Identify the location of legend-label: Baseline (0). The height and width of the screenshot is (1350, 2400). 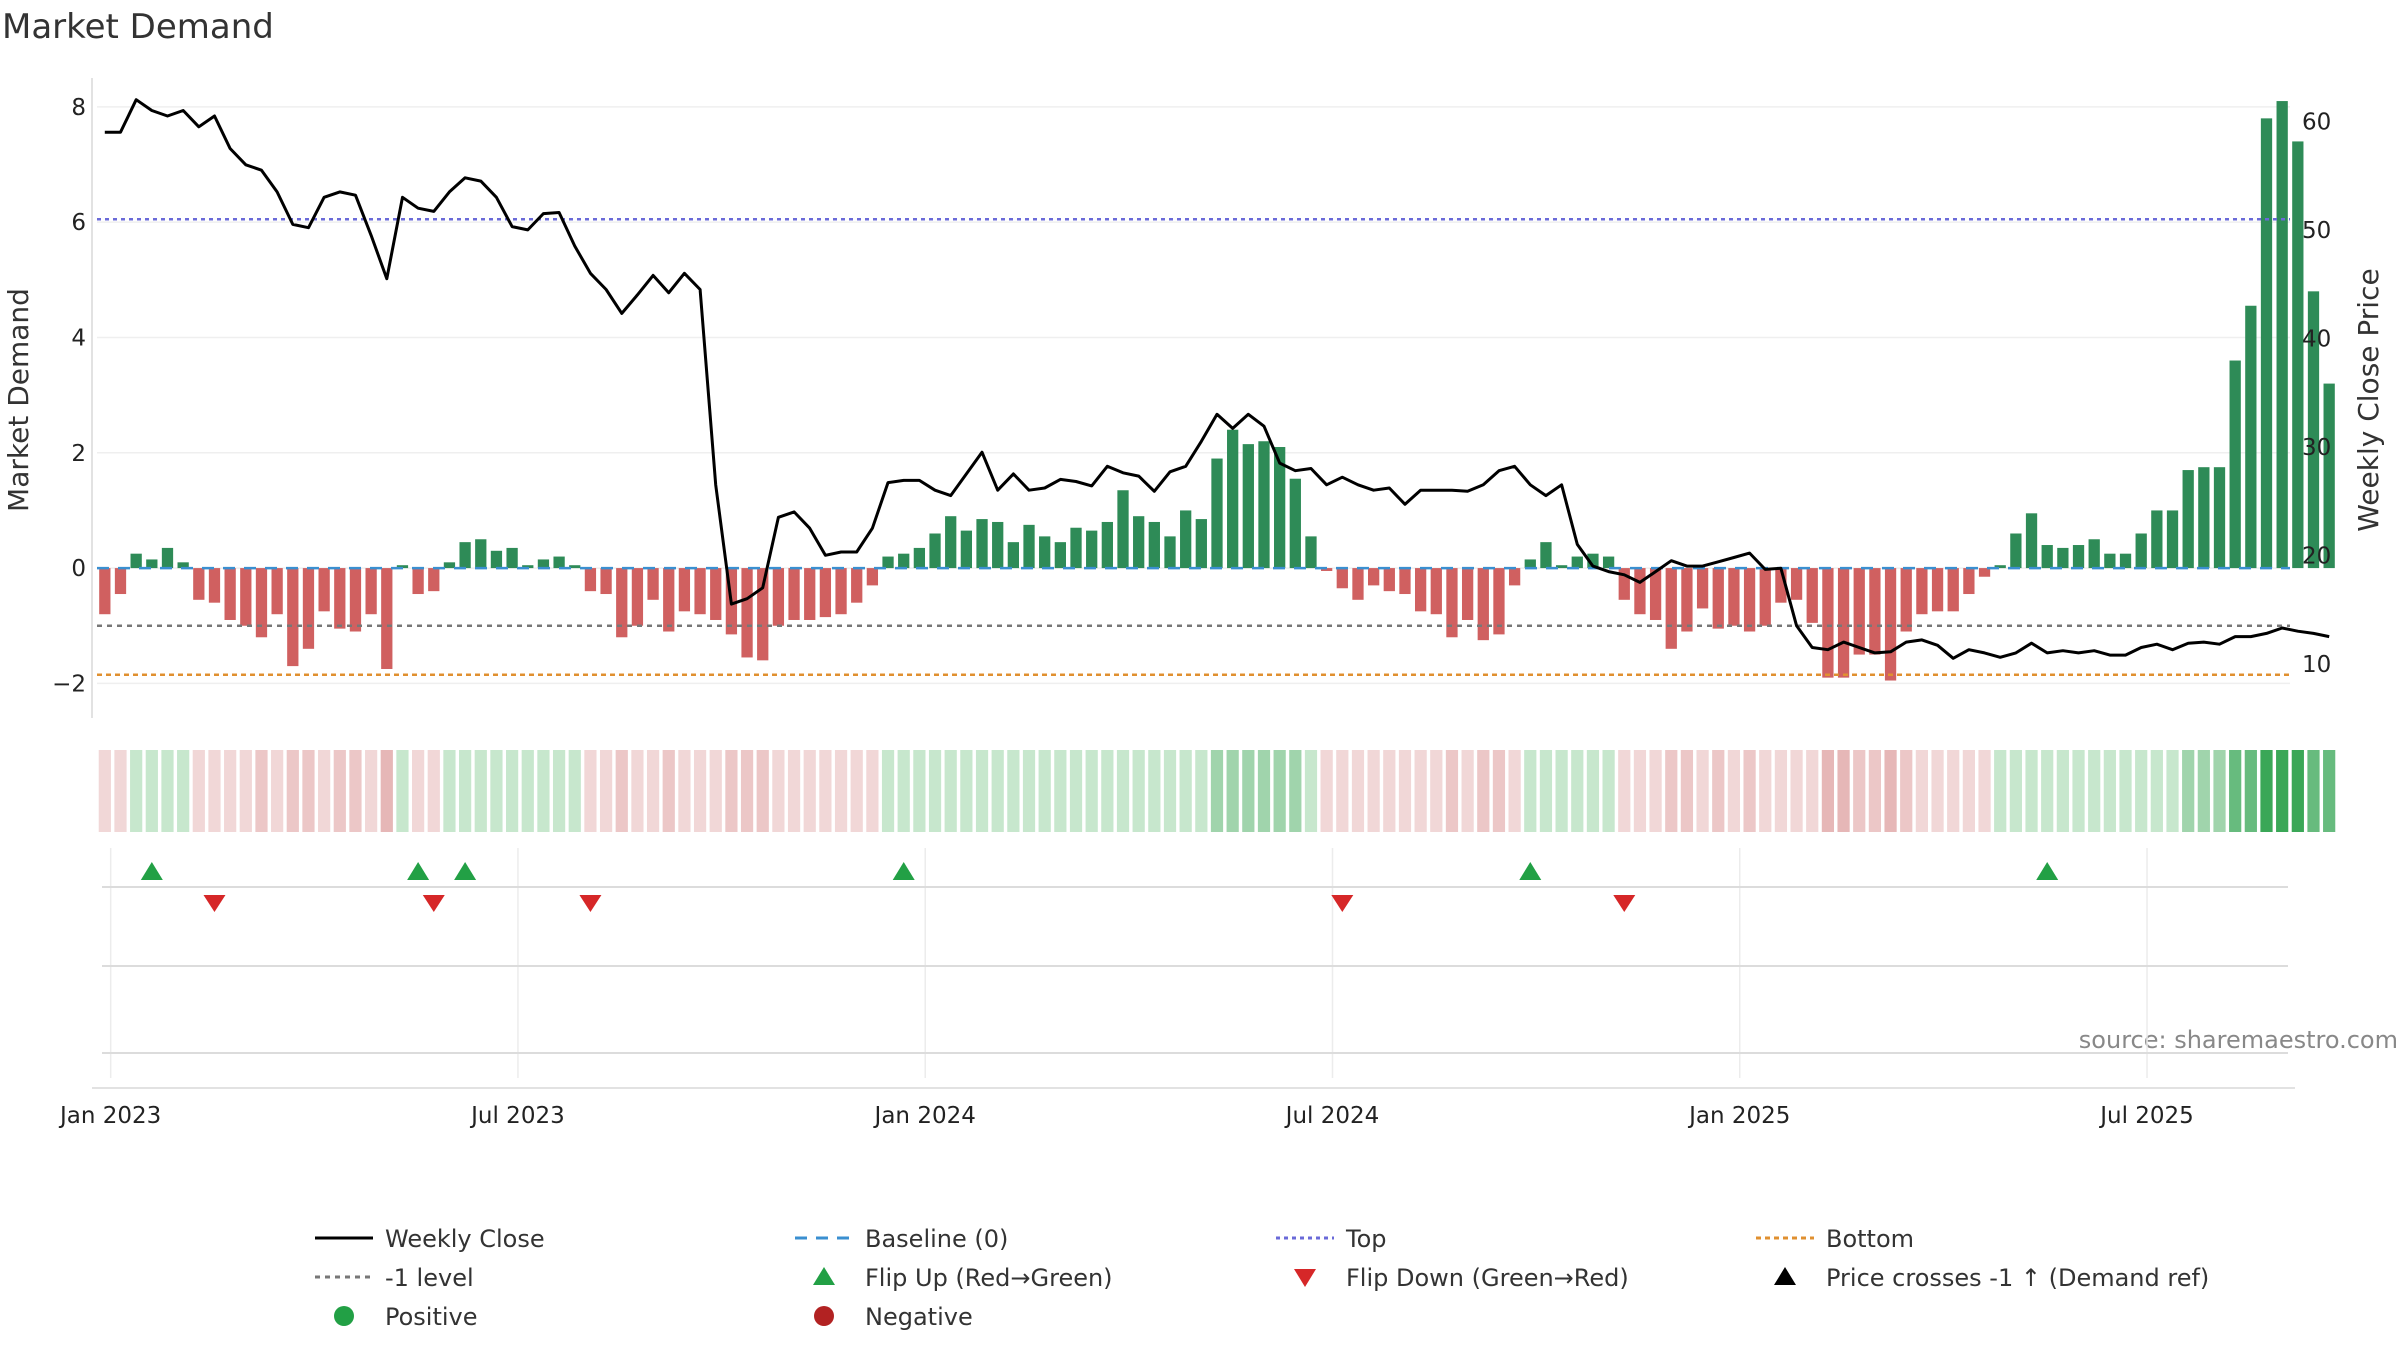
(936, 1239).